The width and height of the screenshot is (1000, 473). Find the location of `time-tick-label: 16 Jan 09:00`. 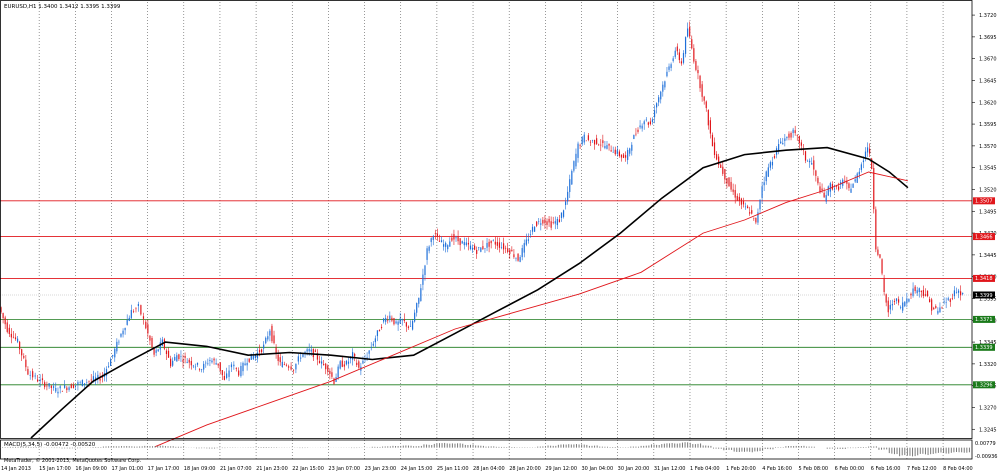

time-tick-label: 16 Jan 09:00 is located at coordinates (91, 469).